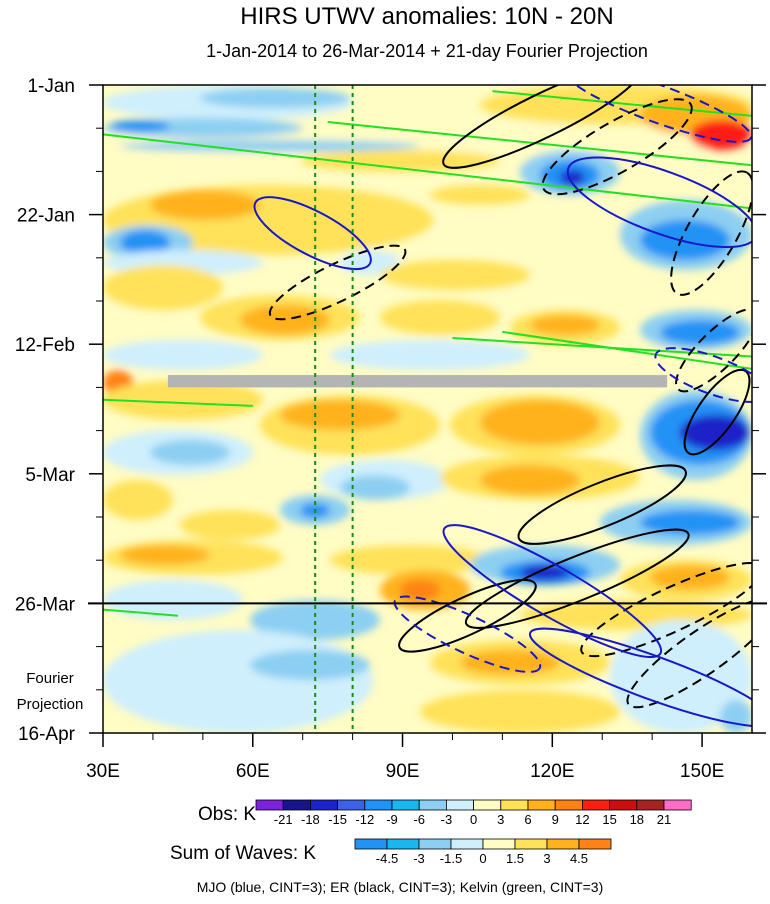 The height and width of the screenshot is (904, 770). What do you see at coordinates (482, 858) in the screenshot?
I see `legend-level-label: 0` at bounding box center [482, 858].